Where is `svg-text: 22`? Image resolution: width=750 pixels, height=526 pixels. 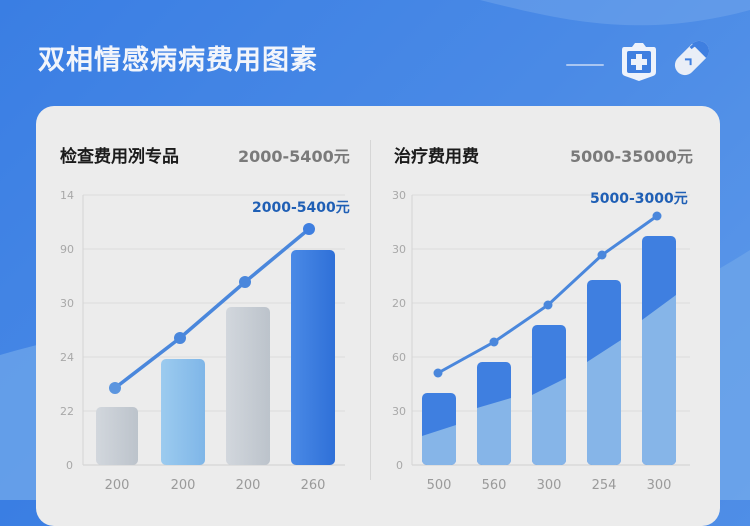
svg-text: 22 is located at coordinates (67, 411).